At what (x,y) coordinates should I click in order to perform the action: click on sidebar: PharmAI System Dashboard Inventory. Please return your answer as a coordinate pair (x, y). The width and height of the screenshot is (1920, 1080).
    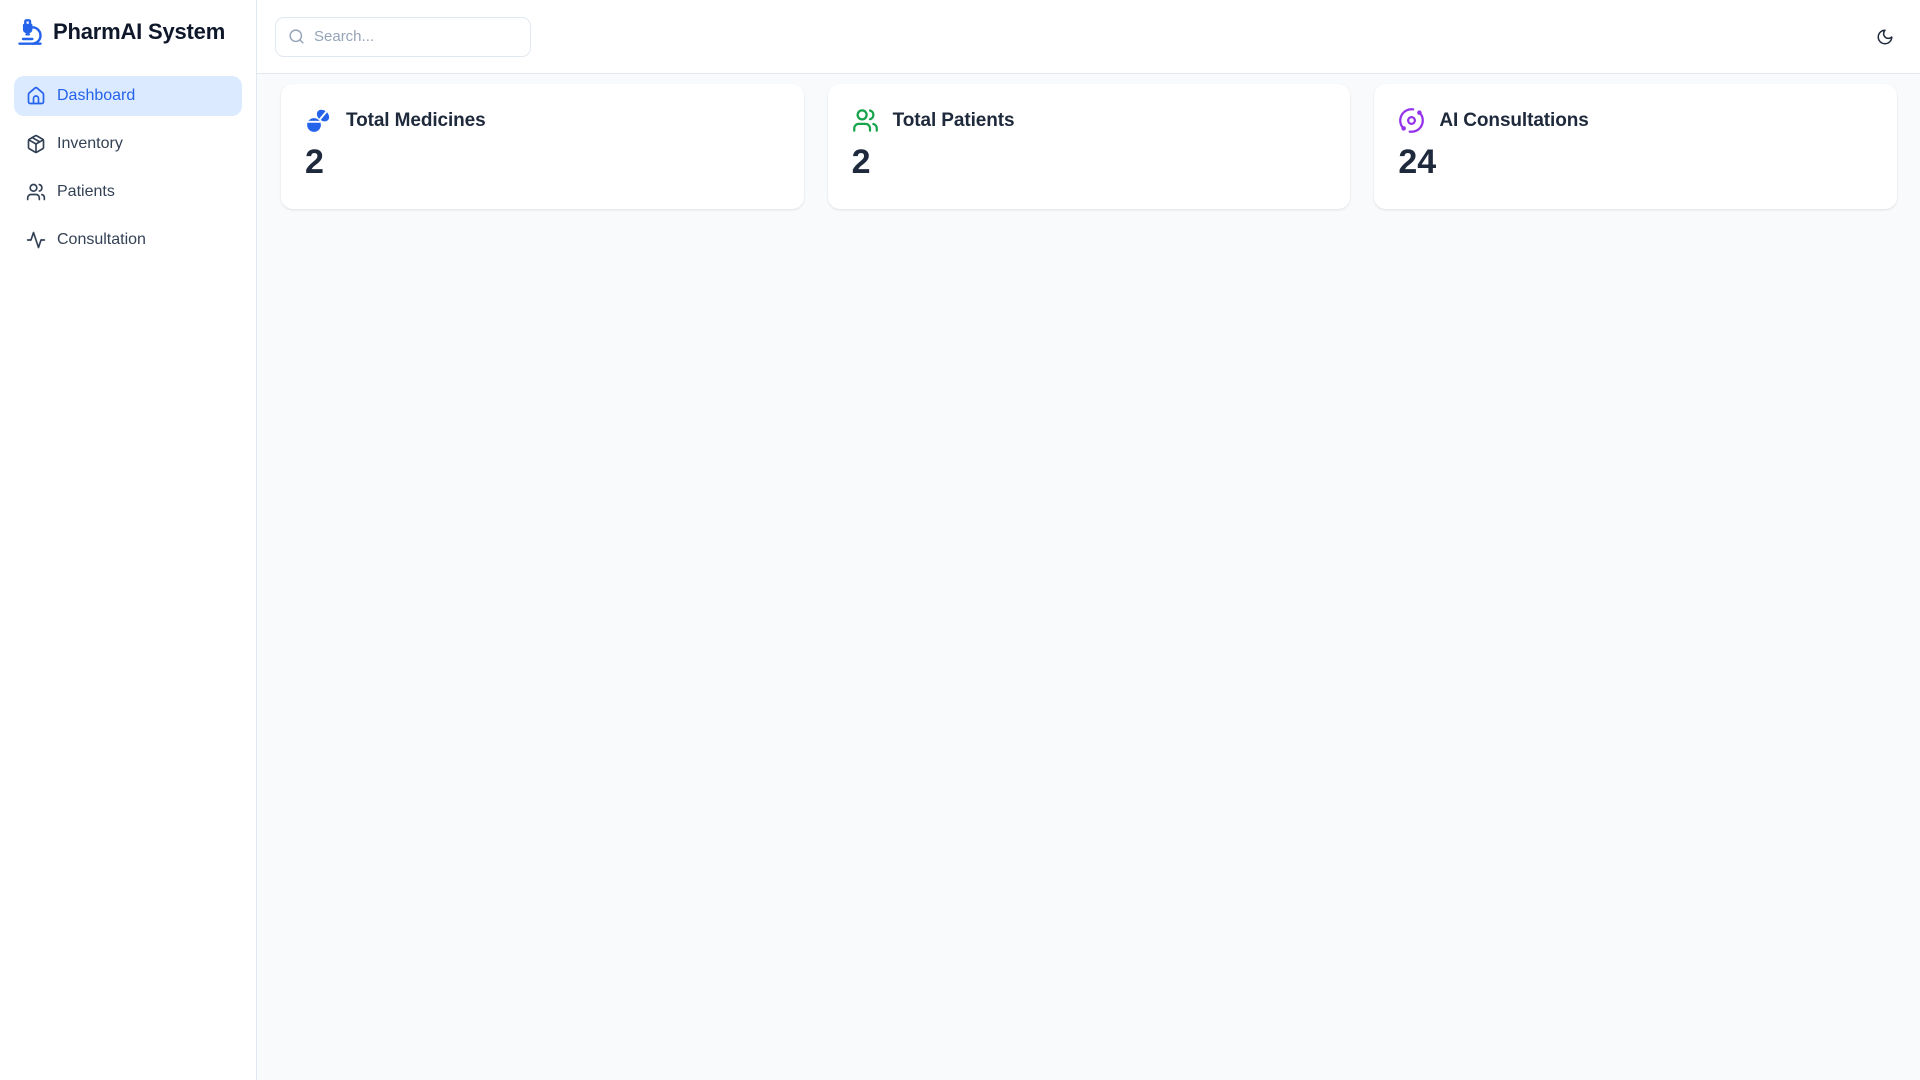
    Looking at the image, I should click on (128, 540).